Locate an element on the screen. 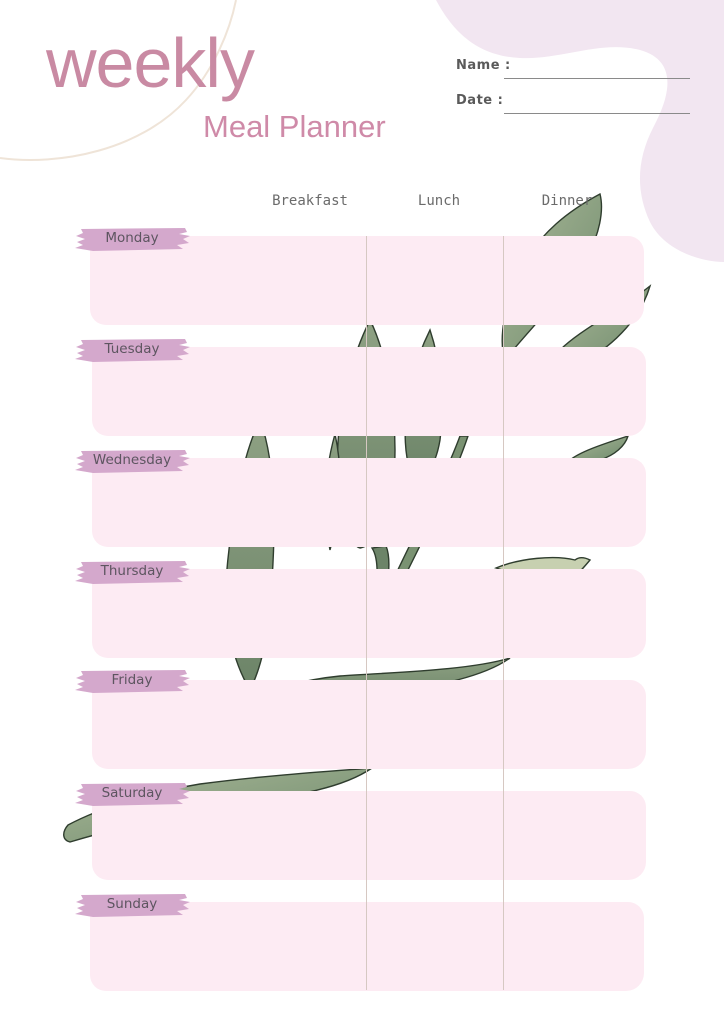 This screenshot has height=1024, width=724. day-label-thursday: Thursday is located at coordinates (132, 571).